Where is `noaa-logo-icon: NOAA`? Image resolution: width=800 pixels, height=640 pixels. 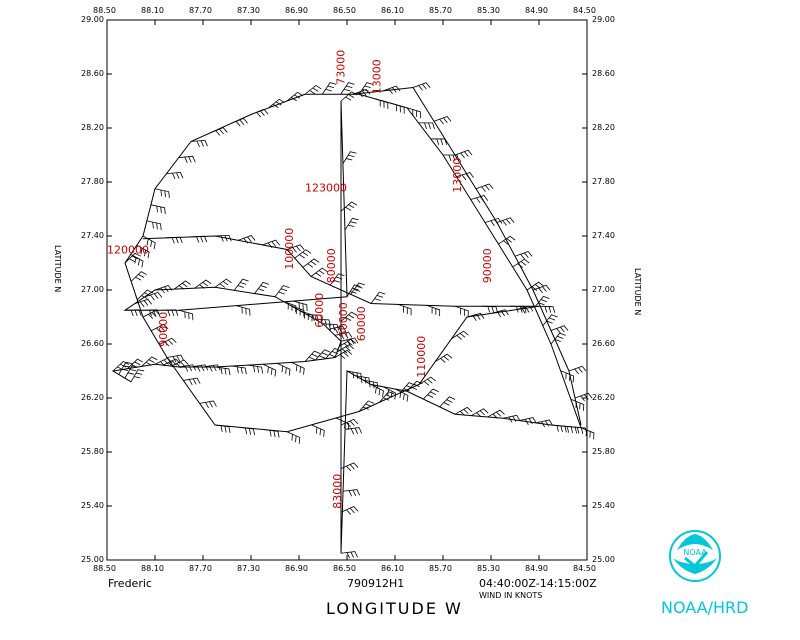
noaa-logo-icon: NOAA is located at coordinates (695, 556).